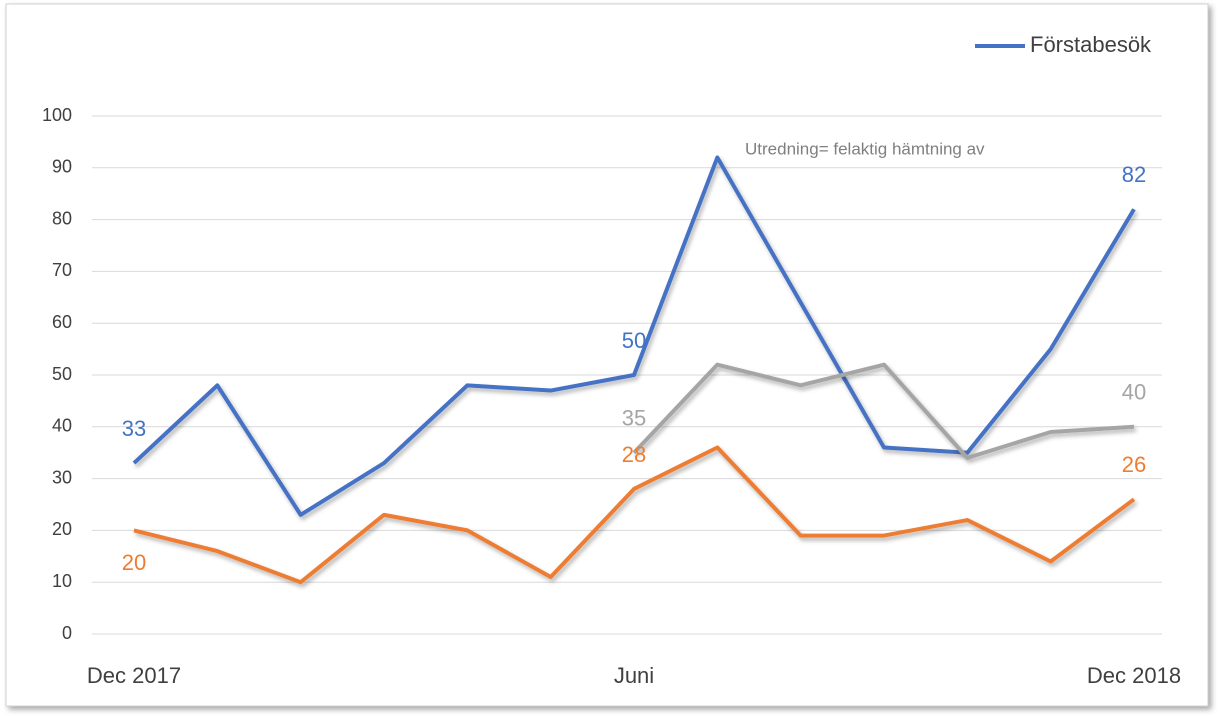 This screenshot has height=716, width=1219. What do you see at coordinates (634, 454) in the screenshot?
I see `data-label: 28` at bounding box center [634, 454].